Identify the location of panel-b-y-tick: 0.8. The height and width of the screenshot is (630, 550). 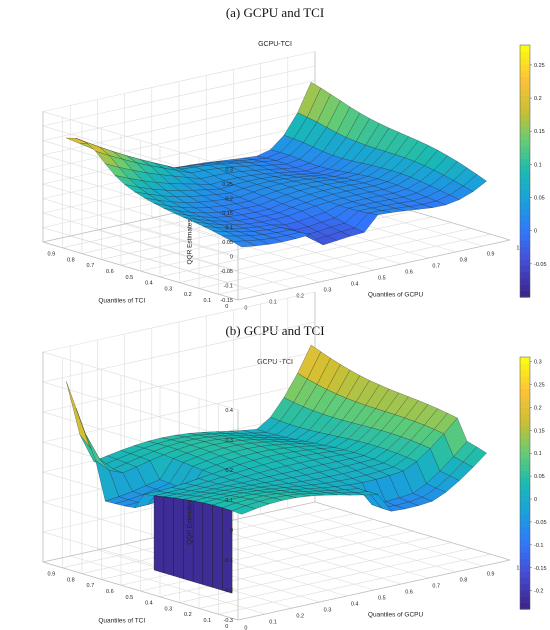
(71, 580).